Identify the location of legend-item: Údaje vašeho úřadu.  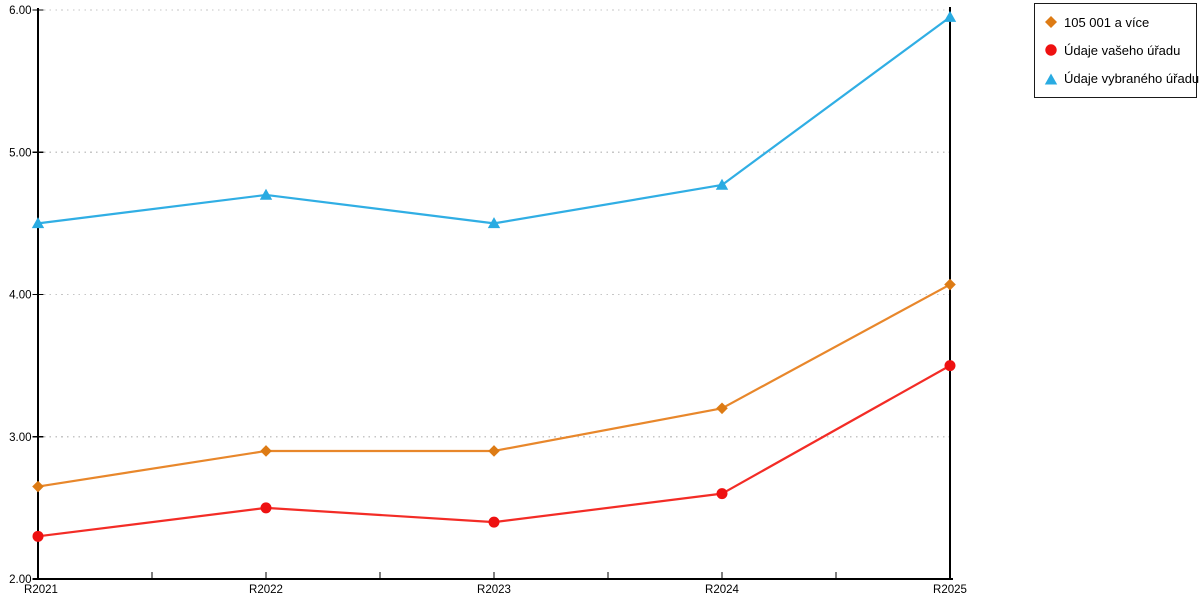
(1118, 50).